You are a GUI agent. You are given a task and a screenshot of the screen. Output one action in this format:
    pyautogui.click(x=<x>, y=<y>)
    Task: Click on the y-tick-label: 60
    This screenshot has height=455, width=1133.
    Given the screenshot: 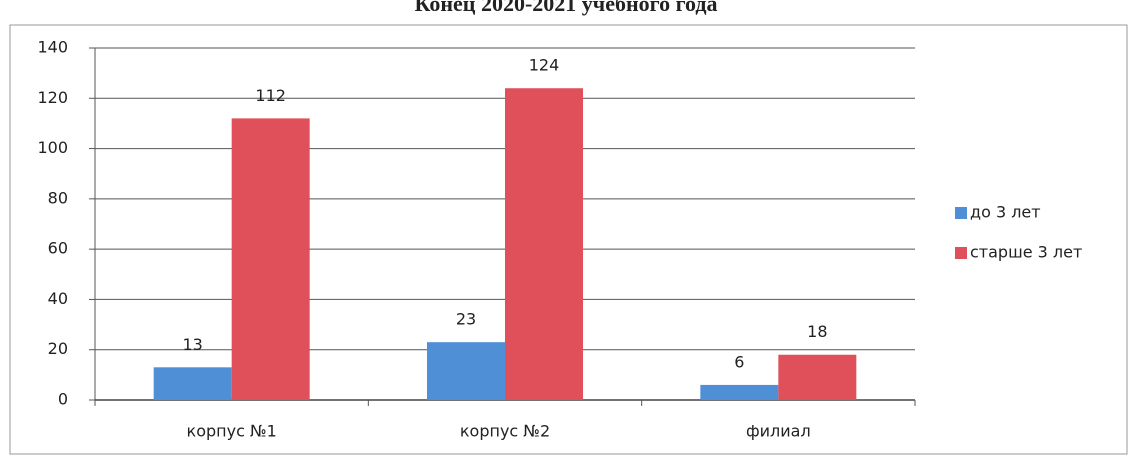 What is the action you would take?
    pyautogui.click(x=58, y=248)
    